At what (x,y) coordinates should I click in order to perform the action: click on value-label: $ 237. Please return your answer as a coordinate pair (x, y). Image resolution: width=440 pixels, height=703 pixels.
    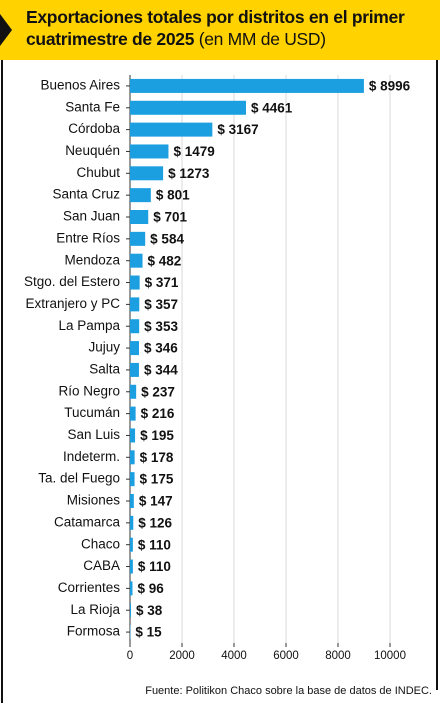
    Looking at the image, I should click on (158, 391).